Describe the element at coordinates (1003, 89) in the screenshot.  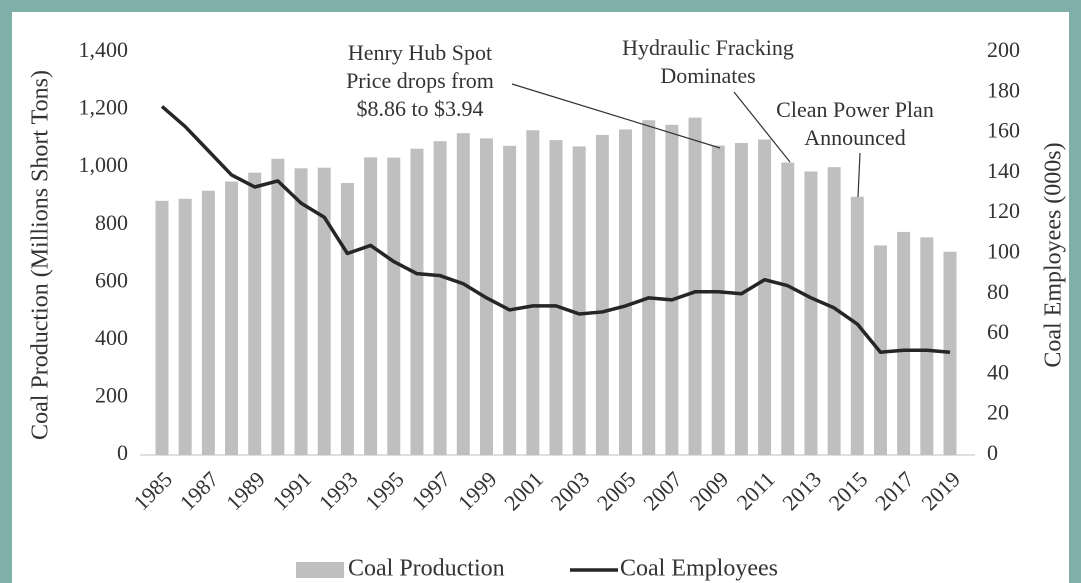
I see `y2-tick-label: 180` at that location.